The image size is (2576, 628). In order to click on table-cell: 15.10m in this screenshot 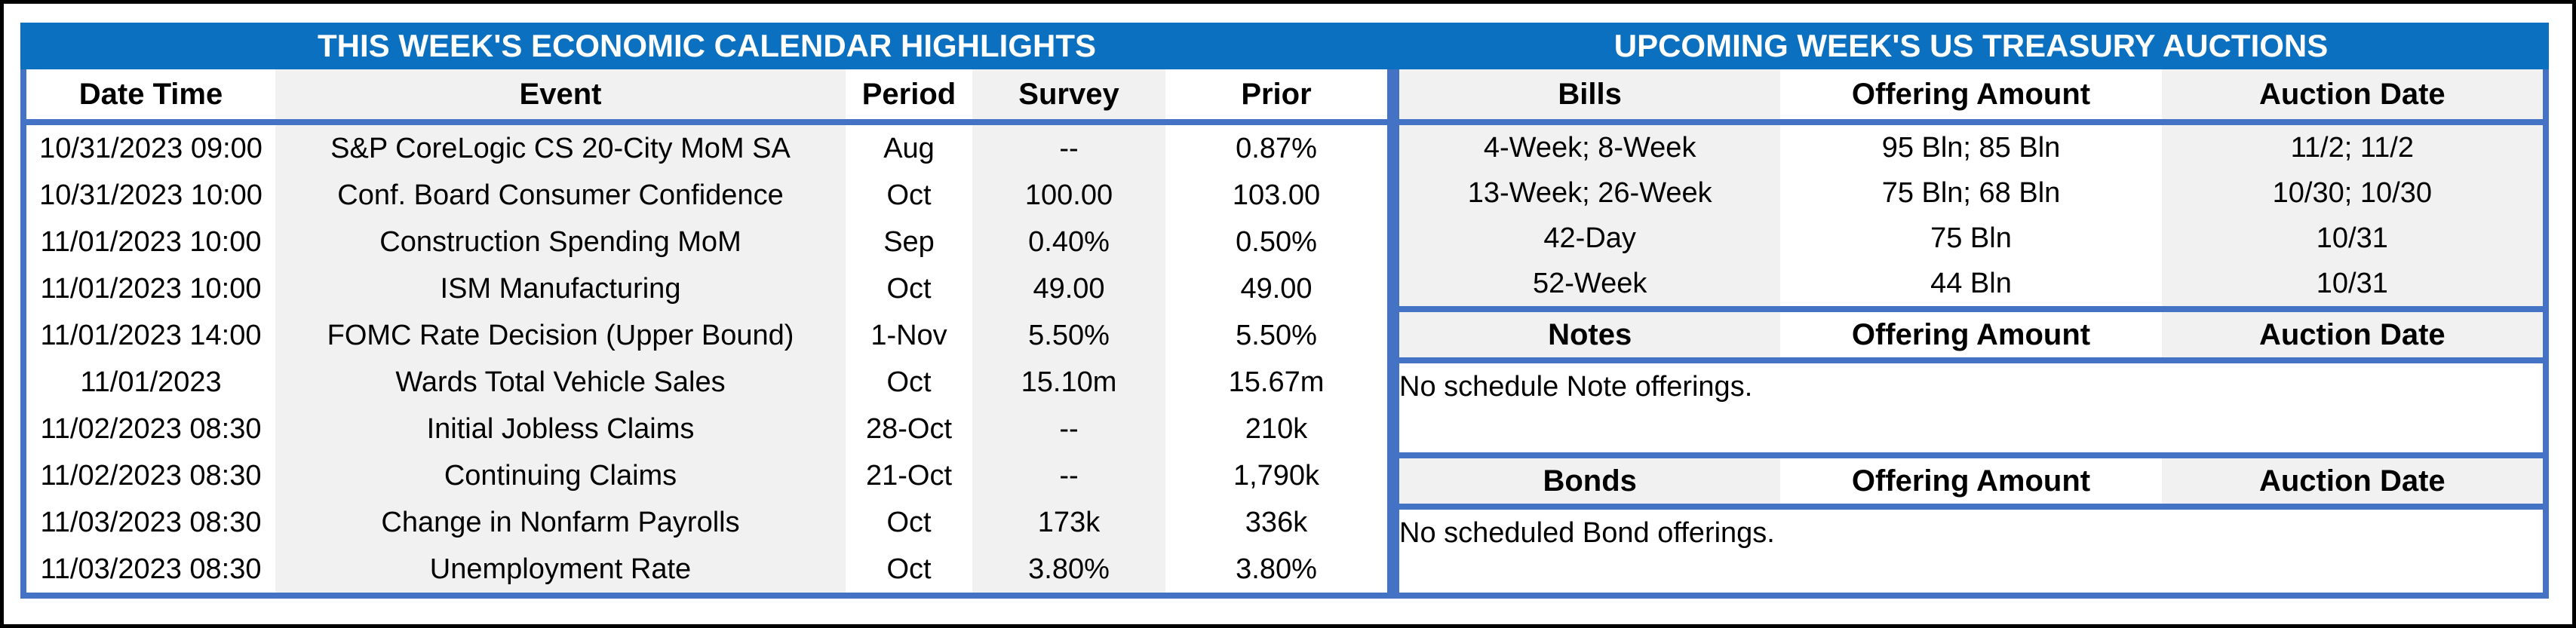, I will do `click(1068, 382)`.